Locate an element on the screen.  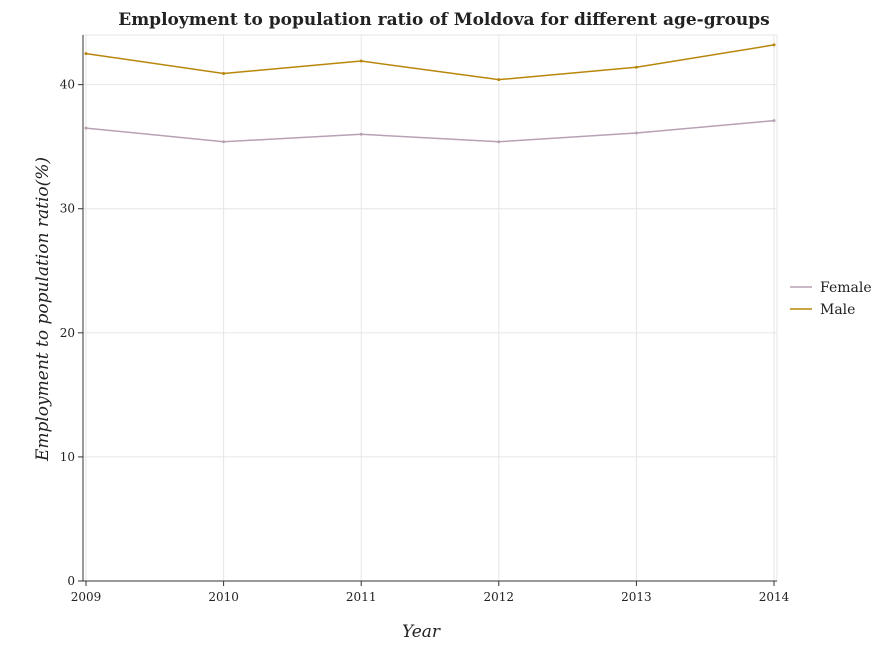
y-axis-label: Employment to population ratio(%) is located at coordinates (43, 309).